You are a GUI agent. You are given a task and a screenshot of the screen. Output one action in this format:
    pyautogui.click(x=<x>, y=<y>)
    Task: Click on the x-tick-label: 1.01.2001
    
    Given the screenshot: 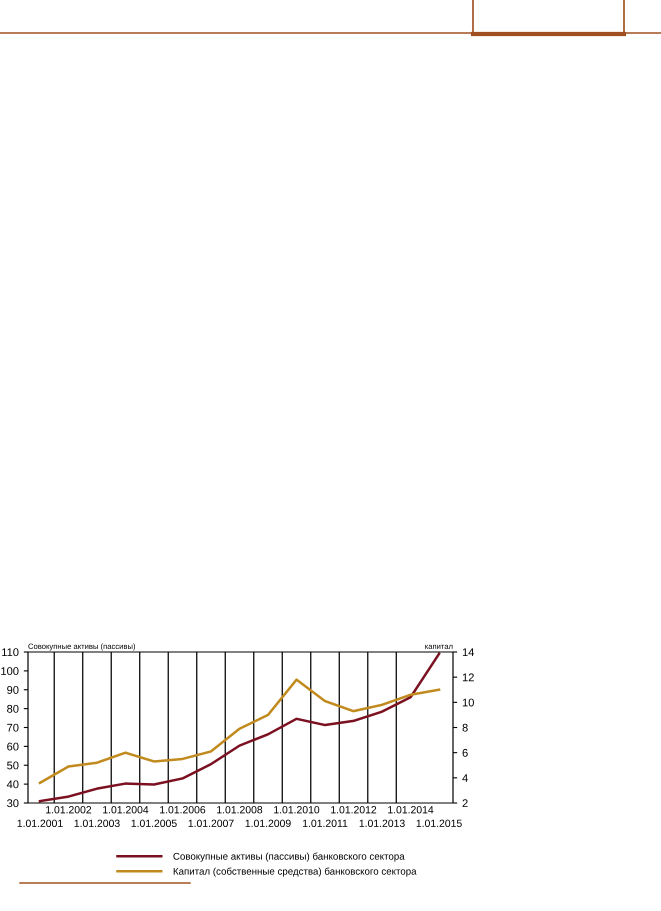 What is the action you would take?
    pyautogui.click(x=40, y=824)
    